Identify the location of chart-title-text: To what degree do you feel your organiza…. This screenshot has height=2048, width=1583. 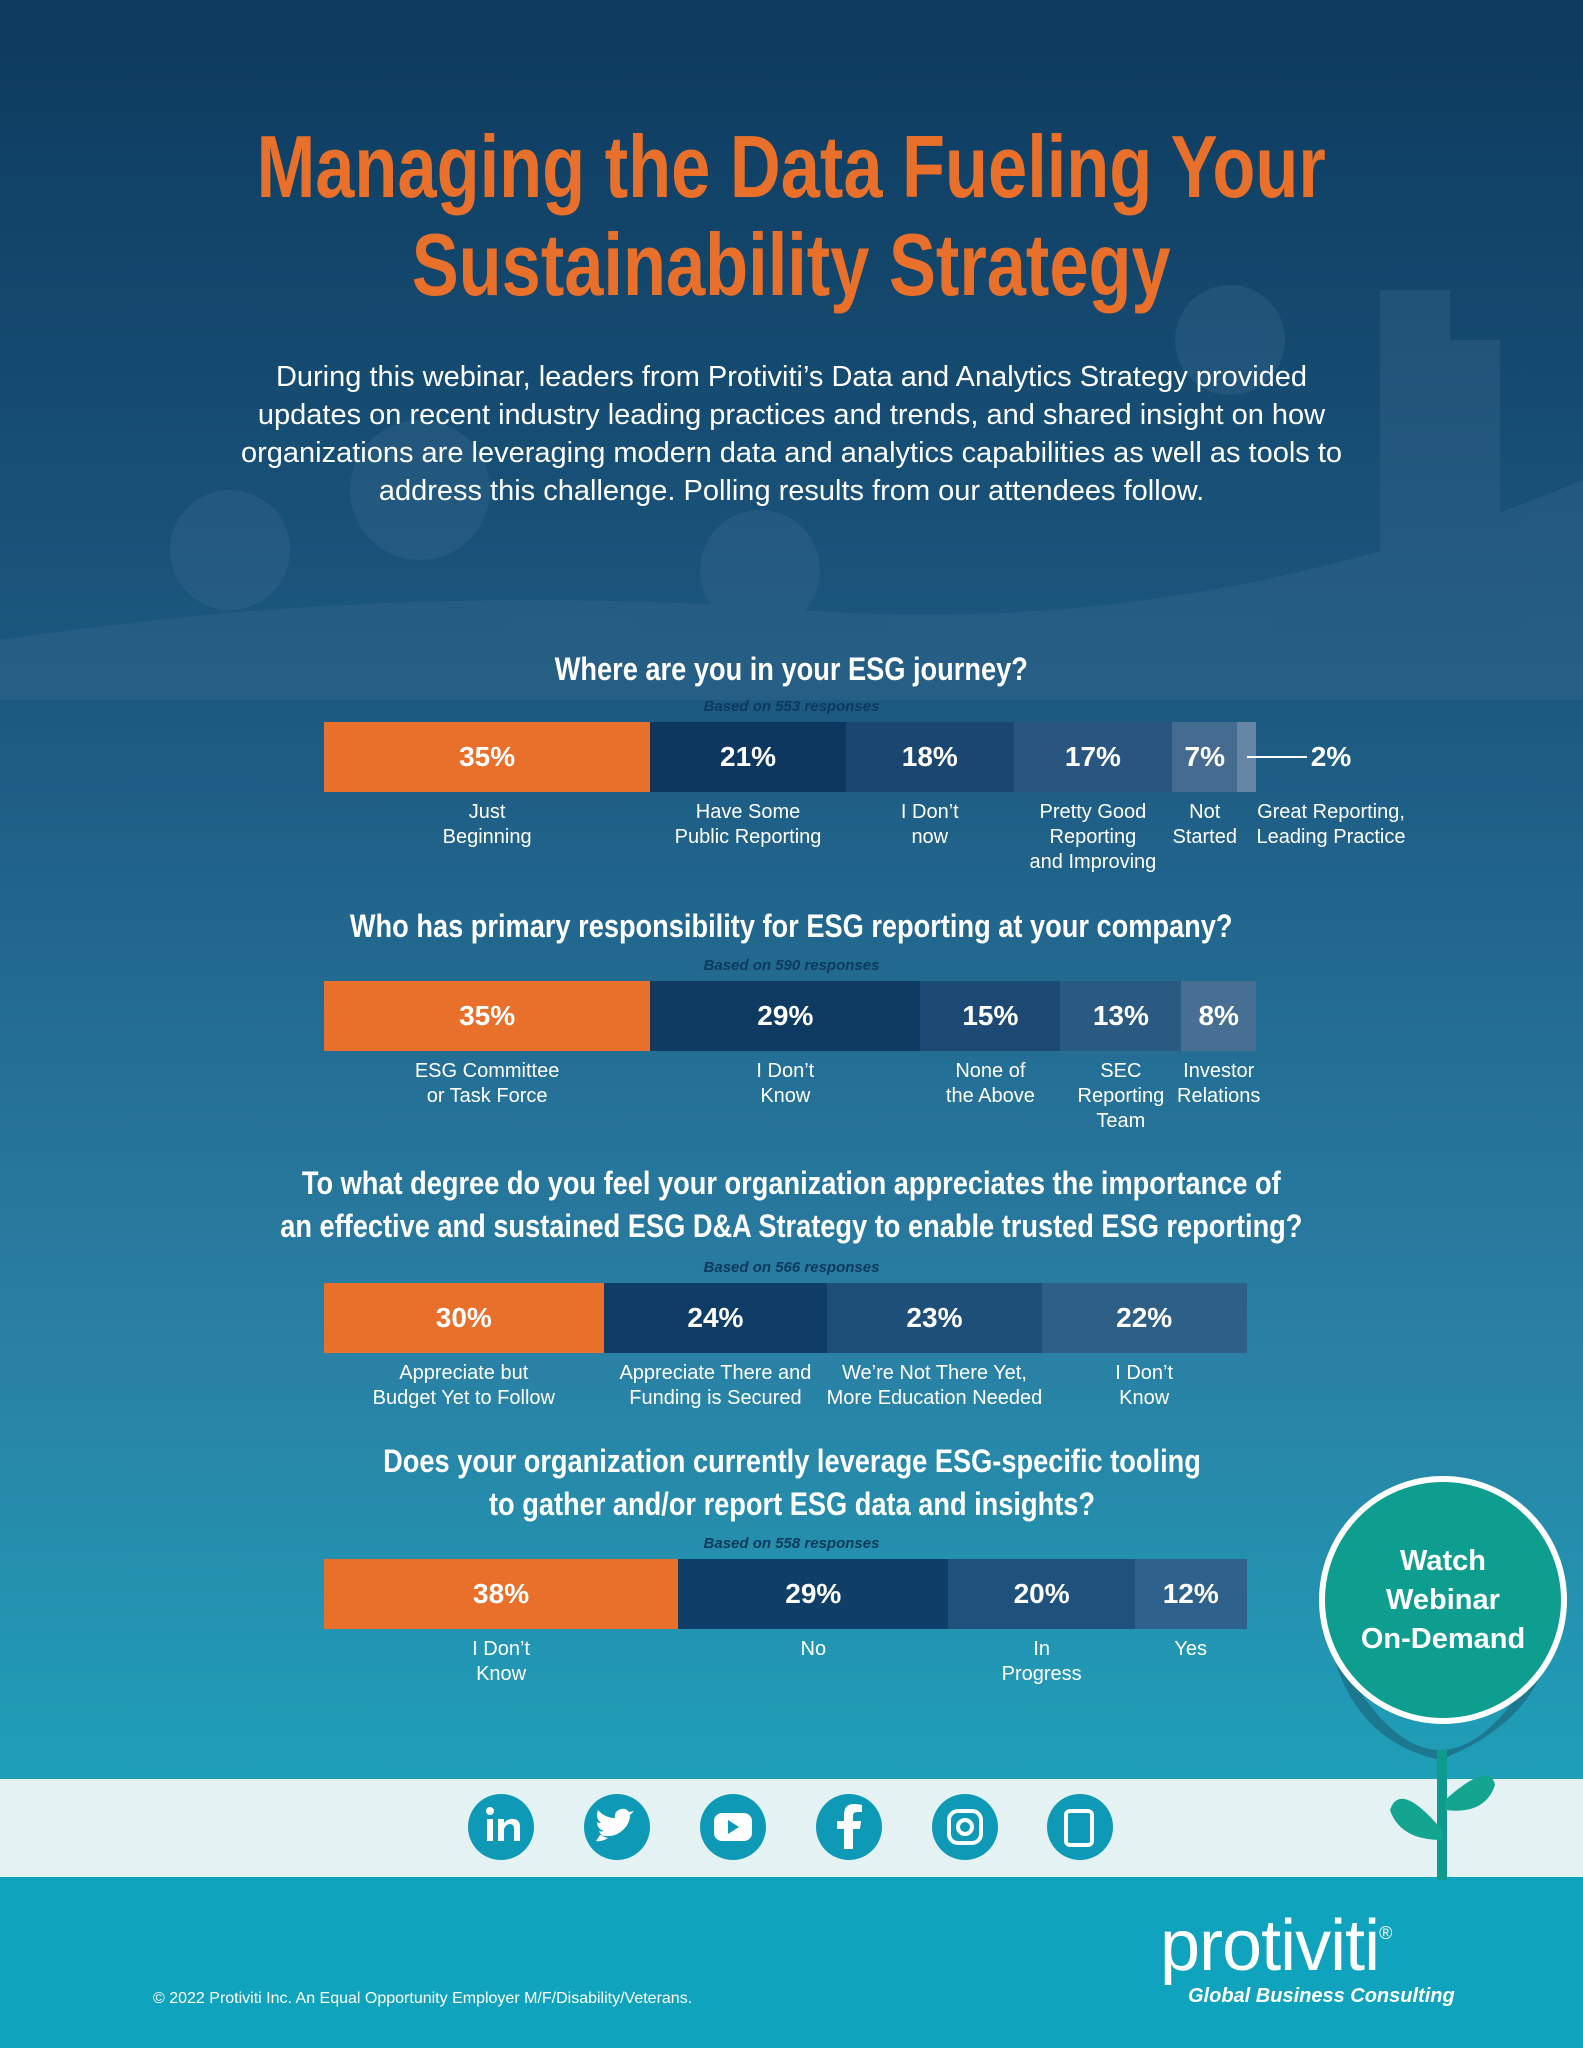
(791, 1204).